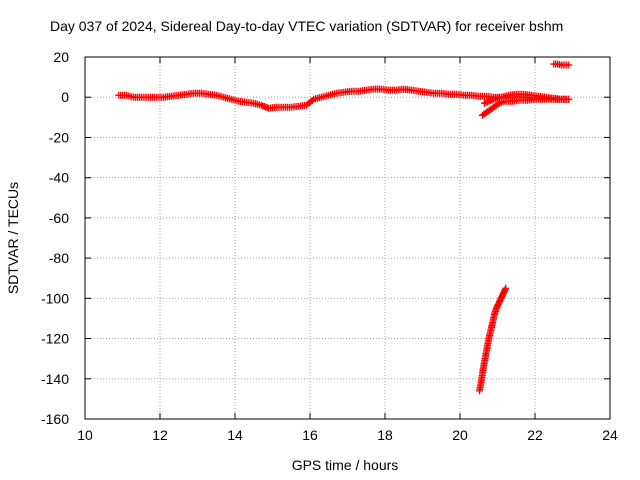 The width and height of the screenshot is (640, 480). What do you see at coordinates (13, 238) in the screenshot?
I see `y-axis-label: SDTVAR / TECUs` at bounding box center [13, 238].